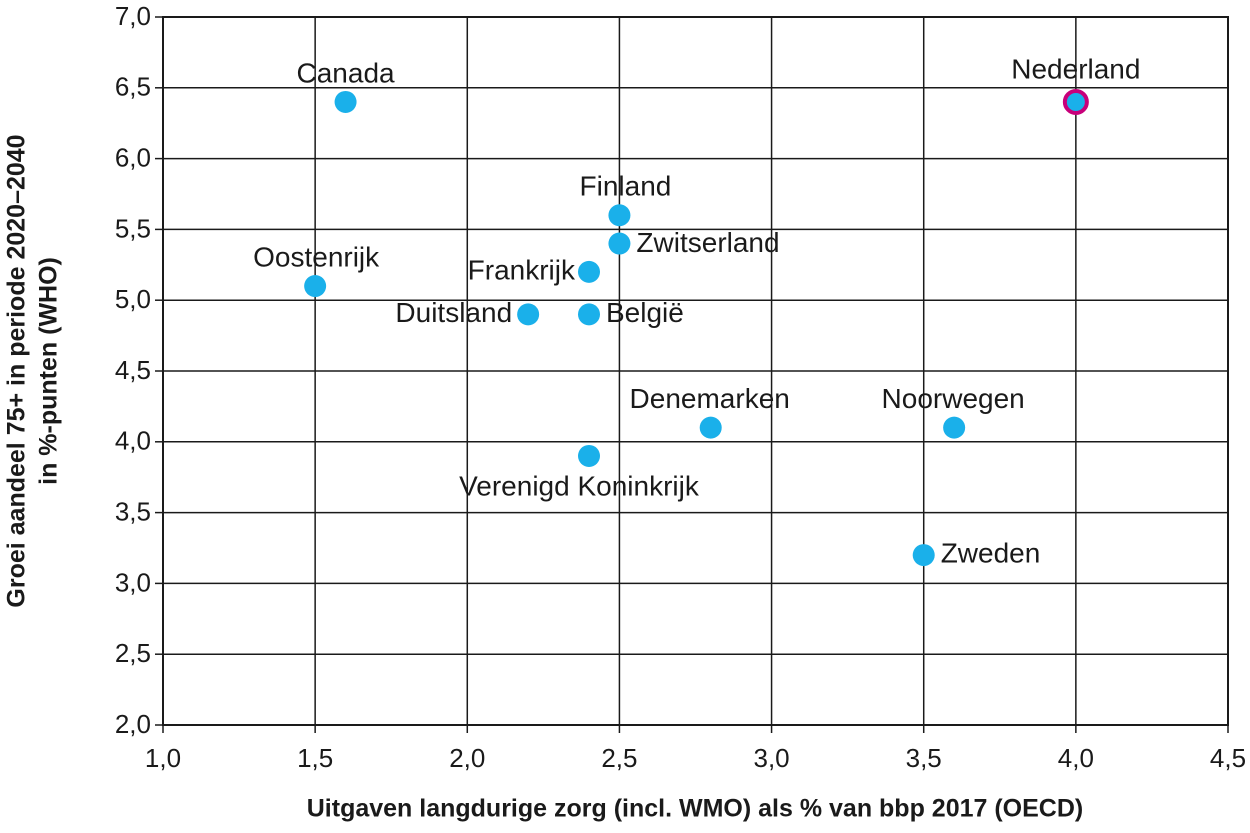 The height and width of the screenshot is (833, 1250). Describe the element at coordinates (133, 441) in the screenshot. I see `y-tick-label: 4,0` at that location.